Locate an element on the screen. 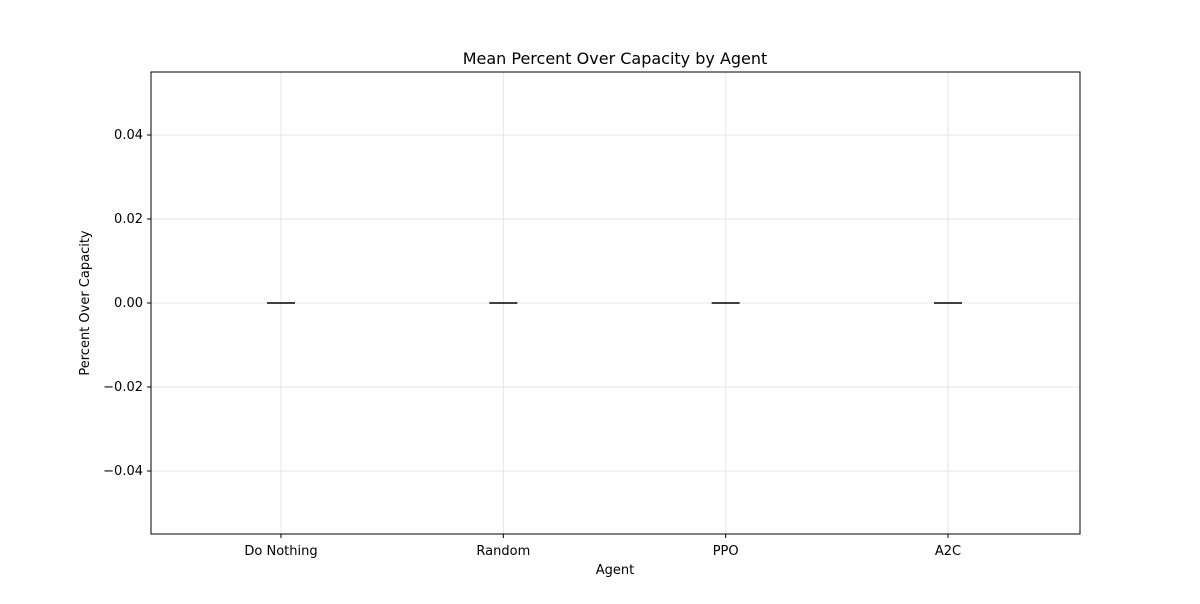  y-axis-label: Percent Over Capacity is located at coordinates (85, 303).